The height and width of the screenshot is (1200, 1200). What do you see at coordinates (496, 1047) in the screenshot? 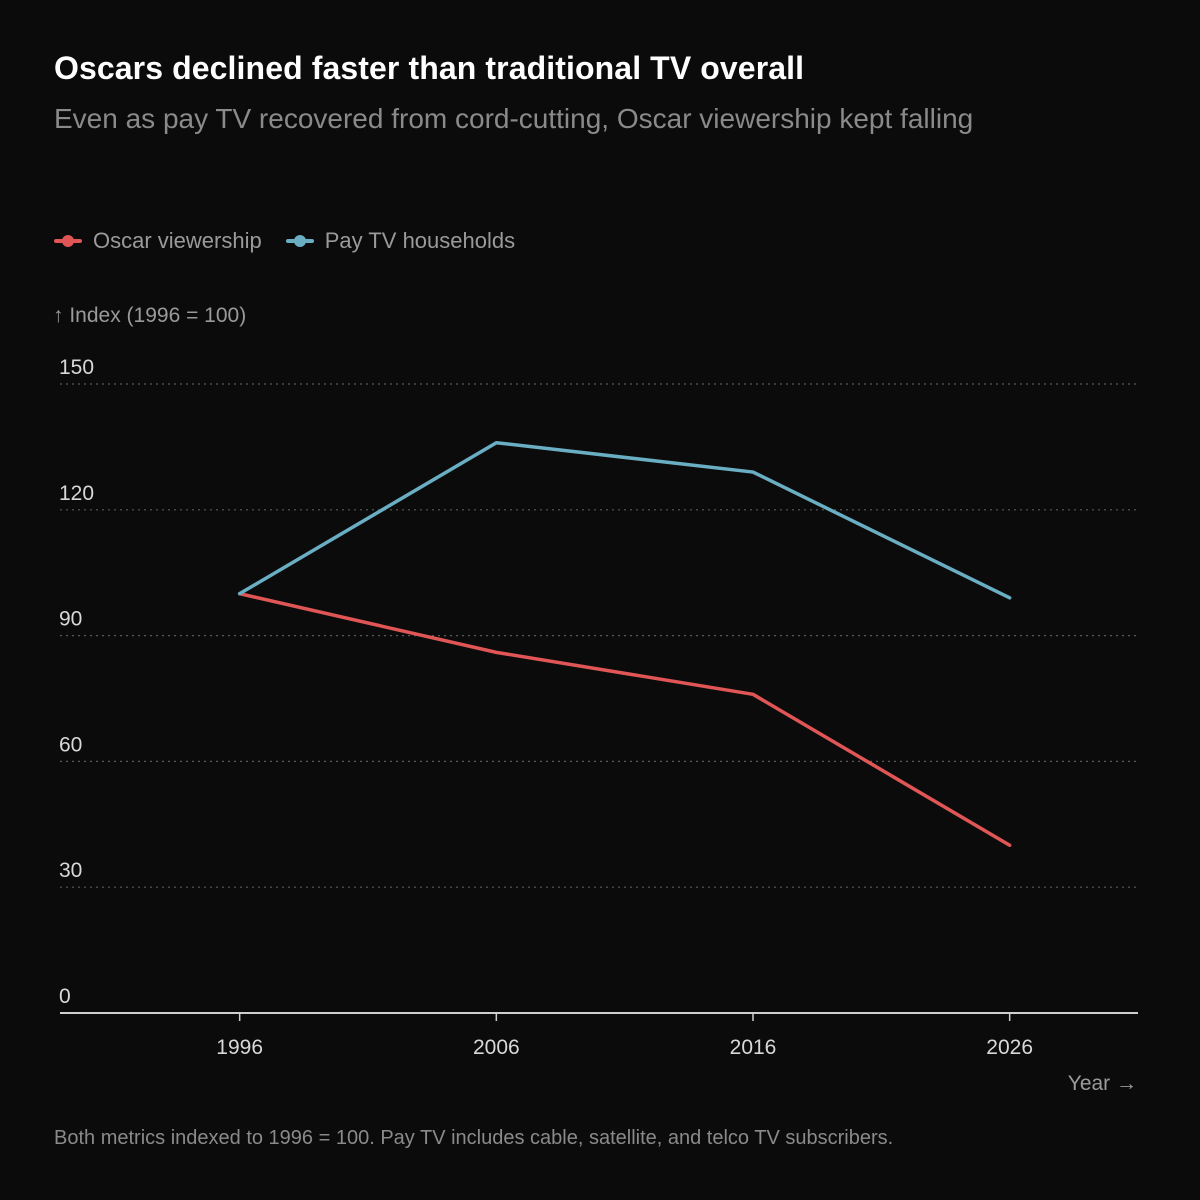
I see `x-tick-label-2006: 2006` at bounding box center [496, 1047].